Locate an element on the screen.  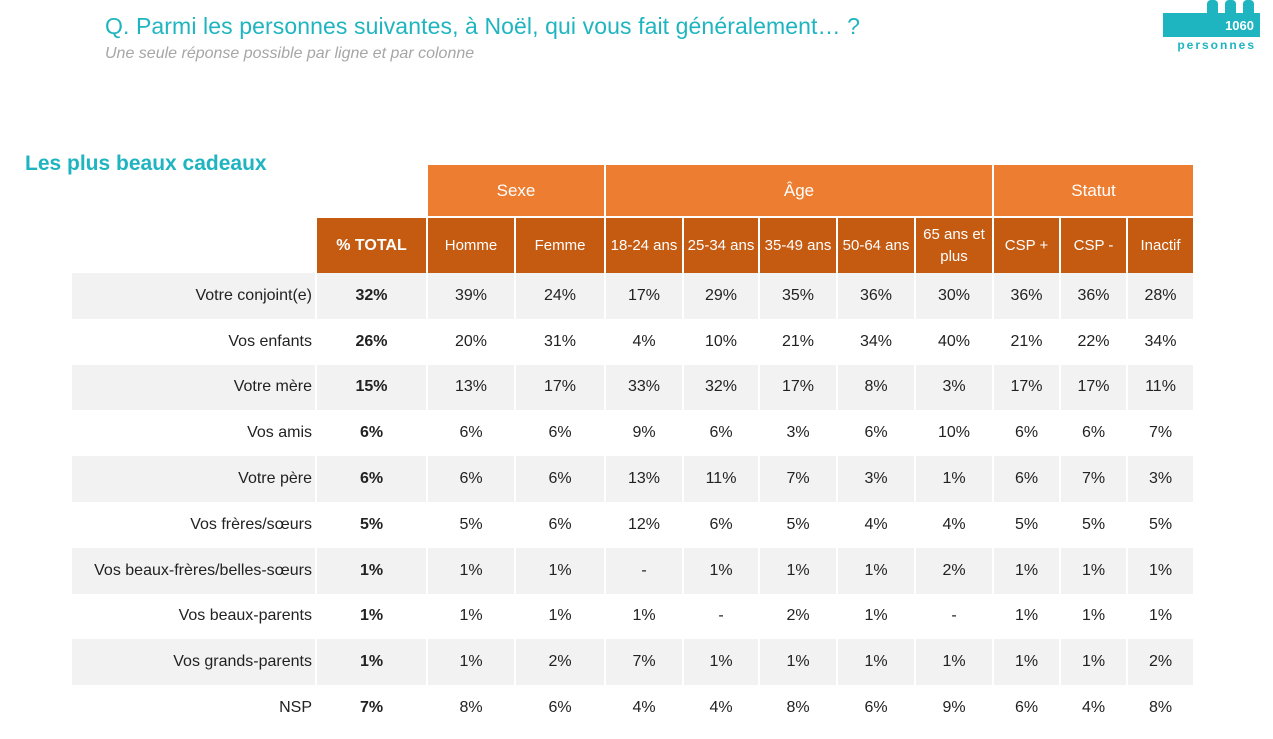
row-total-cell: 32% is located at coordinates (371, 296).